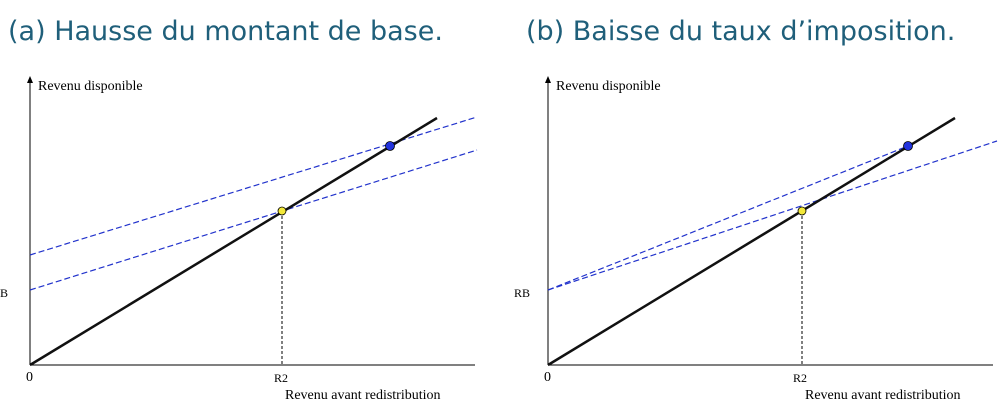 The image size is (999, 405). What do you see at coordinates (225, 31) in the screenshot?
I see `panel-title: (a) Hausse du montant de base.` at bounding box center [225, 31].